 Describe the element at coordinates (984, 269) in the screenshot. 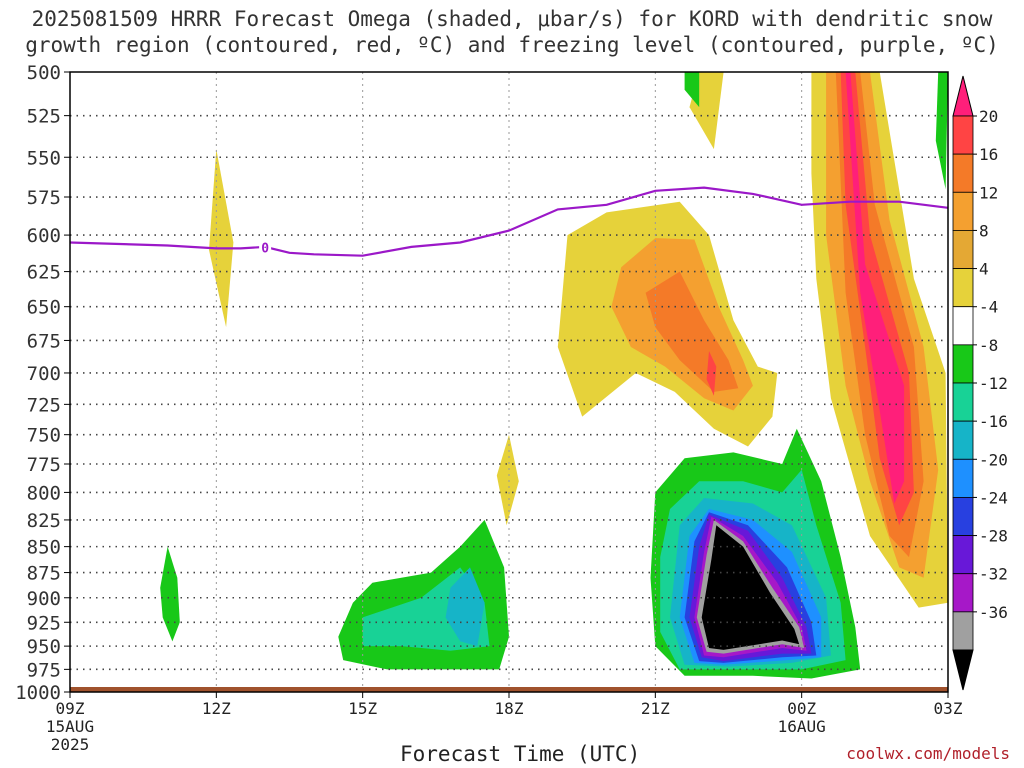

I see `colorbar-label: 4` at that location.